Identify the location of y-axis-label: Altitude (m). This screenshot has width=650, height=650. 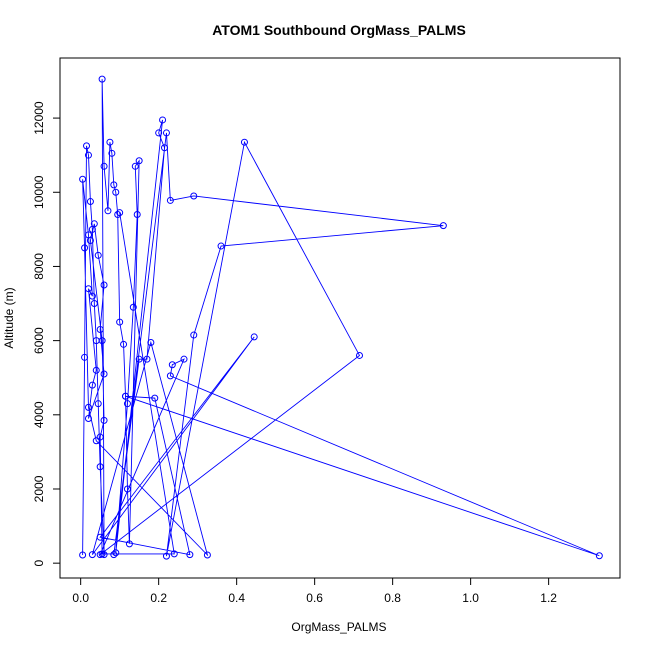
(9, 317).